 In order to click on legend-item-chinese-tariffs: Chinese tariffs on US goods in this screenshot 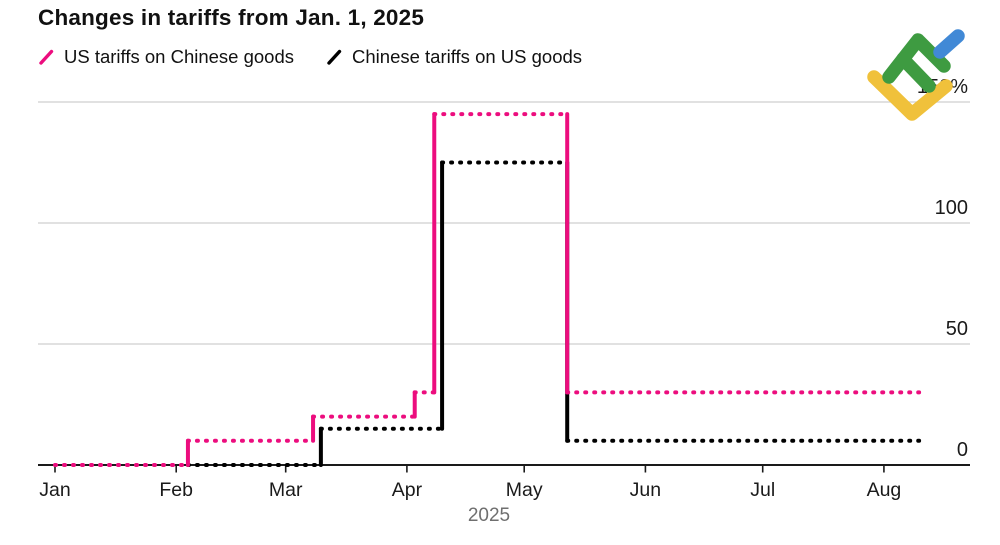, I will do `click(454, 57)`.